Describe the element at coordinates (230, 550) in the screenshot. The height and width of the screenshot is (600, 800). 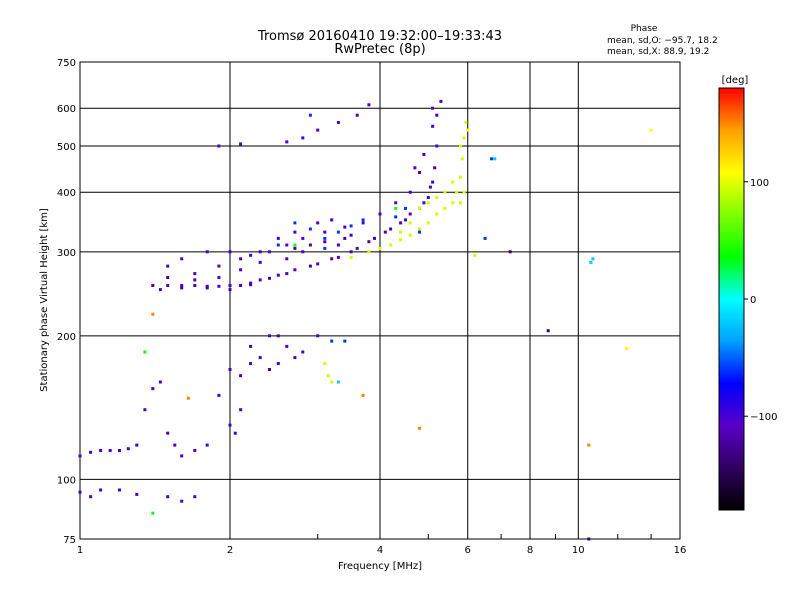
I see `x-tick-label: 2` at that location.